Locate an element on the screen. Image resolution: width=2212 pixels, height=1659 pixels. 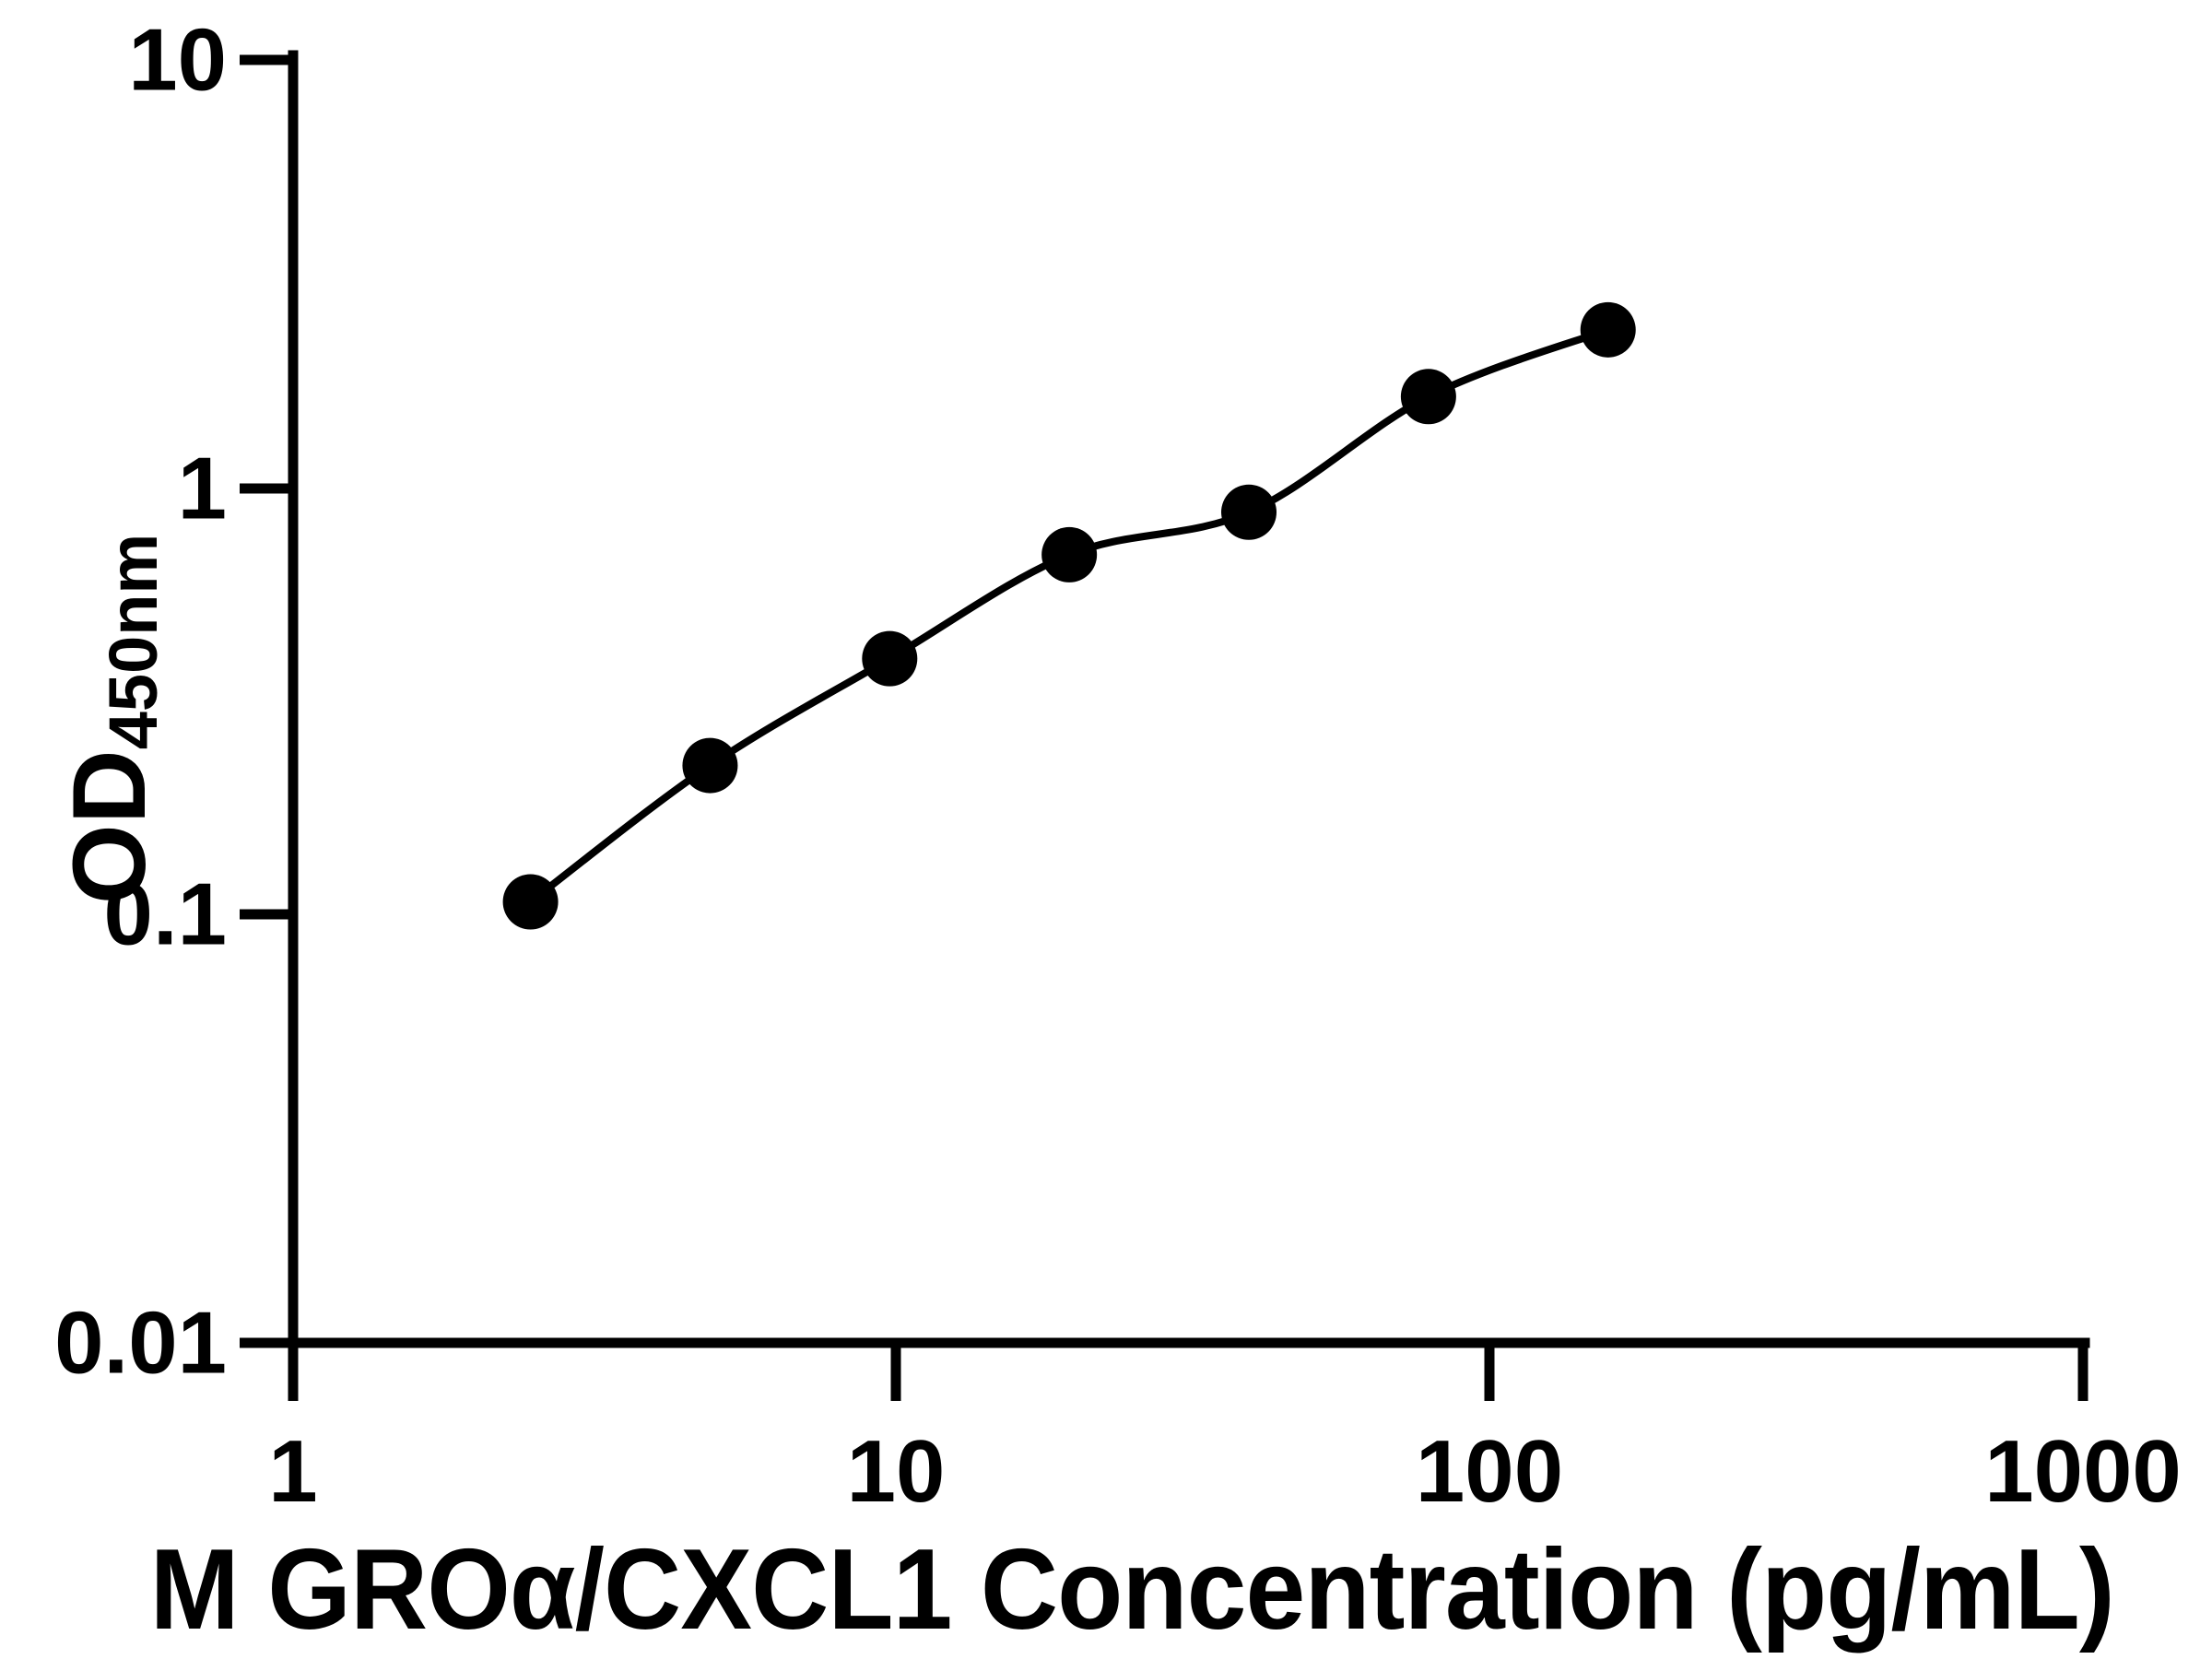
x-axis-ticks is located at coordinates (1188, 1372).